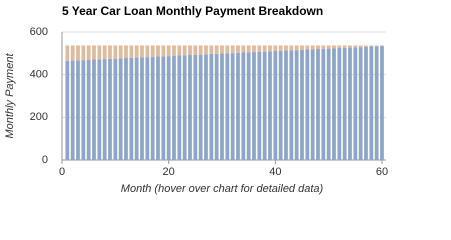 This screenshot has width=451, height=240. I want to click on x-tick-label: 20, so click(169, 172).